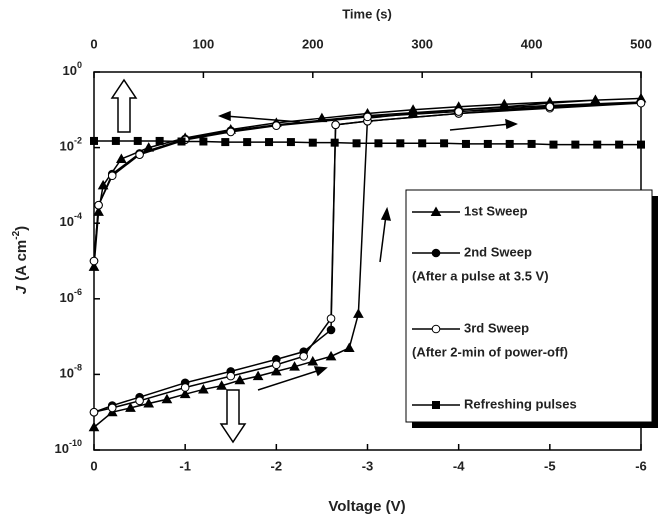 The height and width of the screenshot is (517, 661). Describe the element at coordinates (93, 465) in the screenshot. I see `x-tick-label: 0` at that location.